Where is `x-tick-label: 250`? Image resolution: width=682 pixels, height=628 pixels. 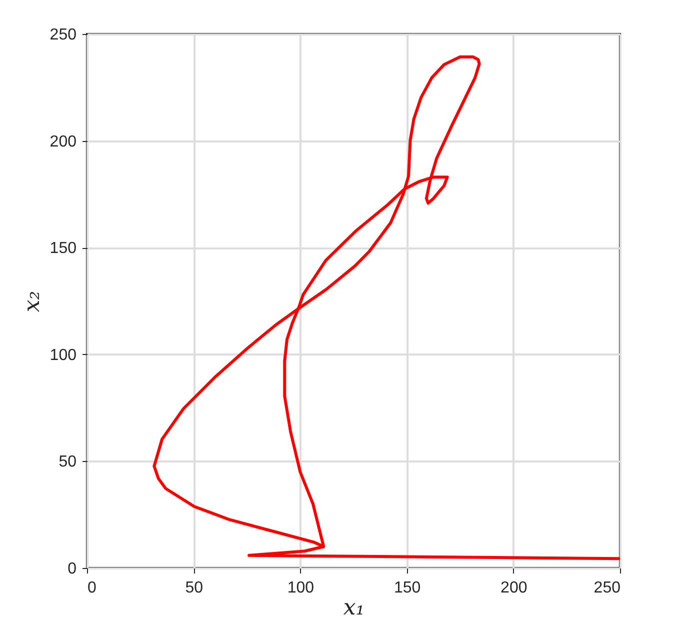
x-tick-label: 250 is located at coordinates (607, 588).